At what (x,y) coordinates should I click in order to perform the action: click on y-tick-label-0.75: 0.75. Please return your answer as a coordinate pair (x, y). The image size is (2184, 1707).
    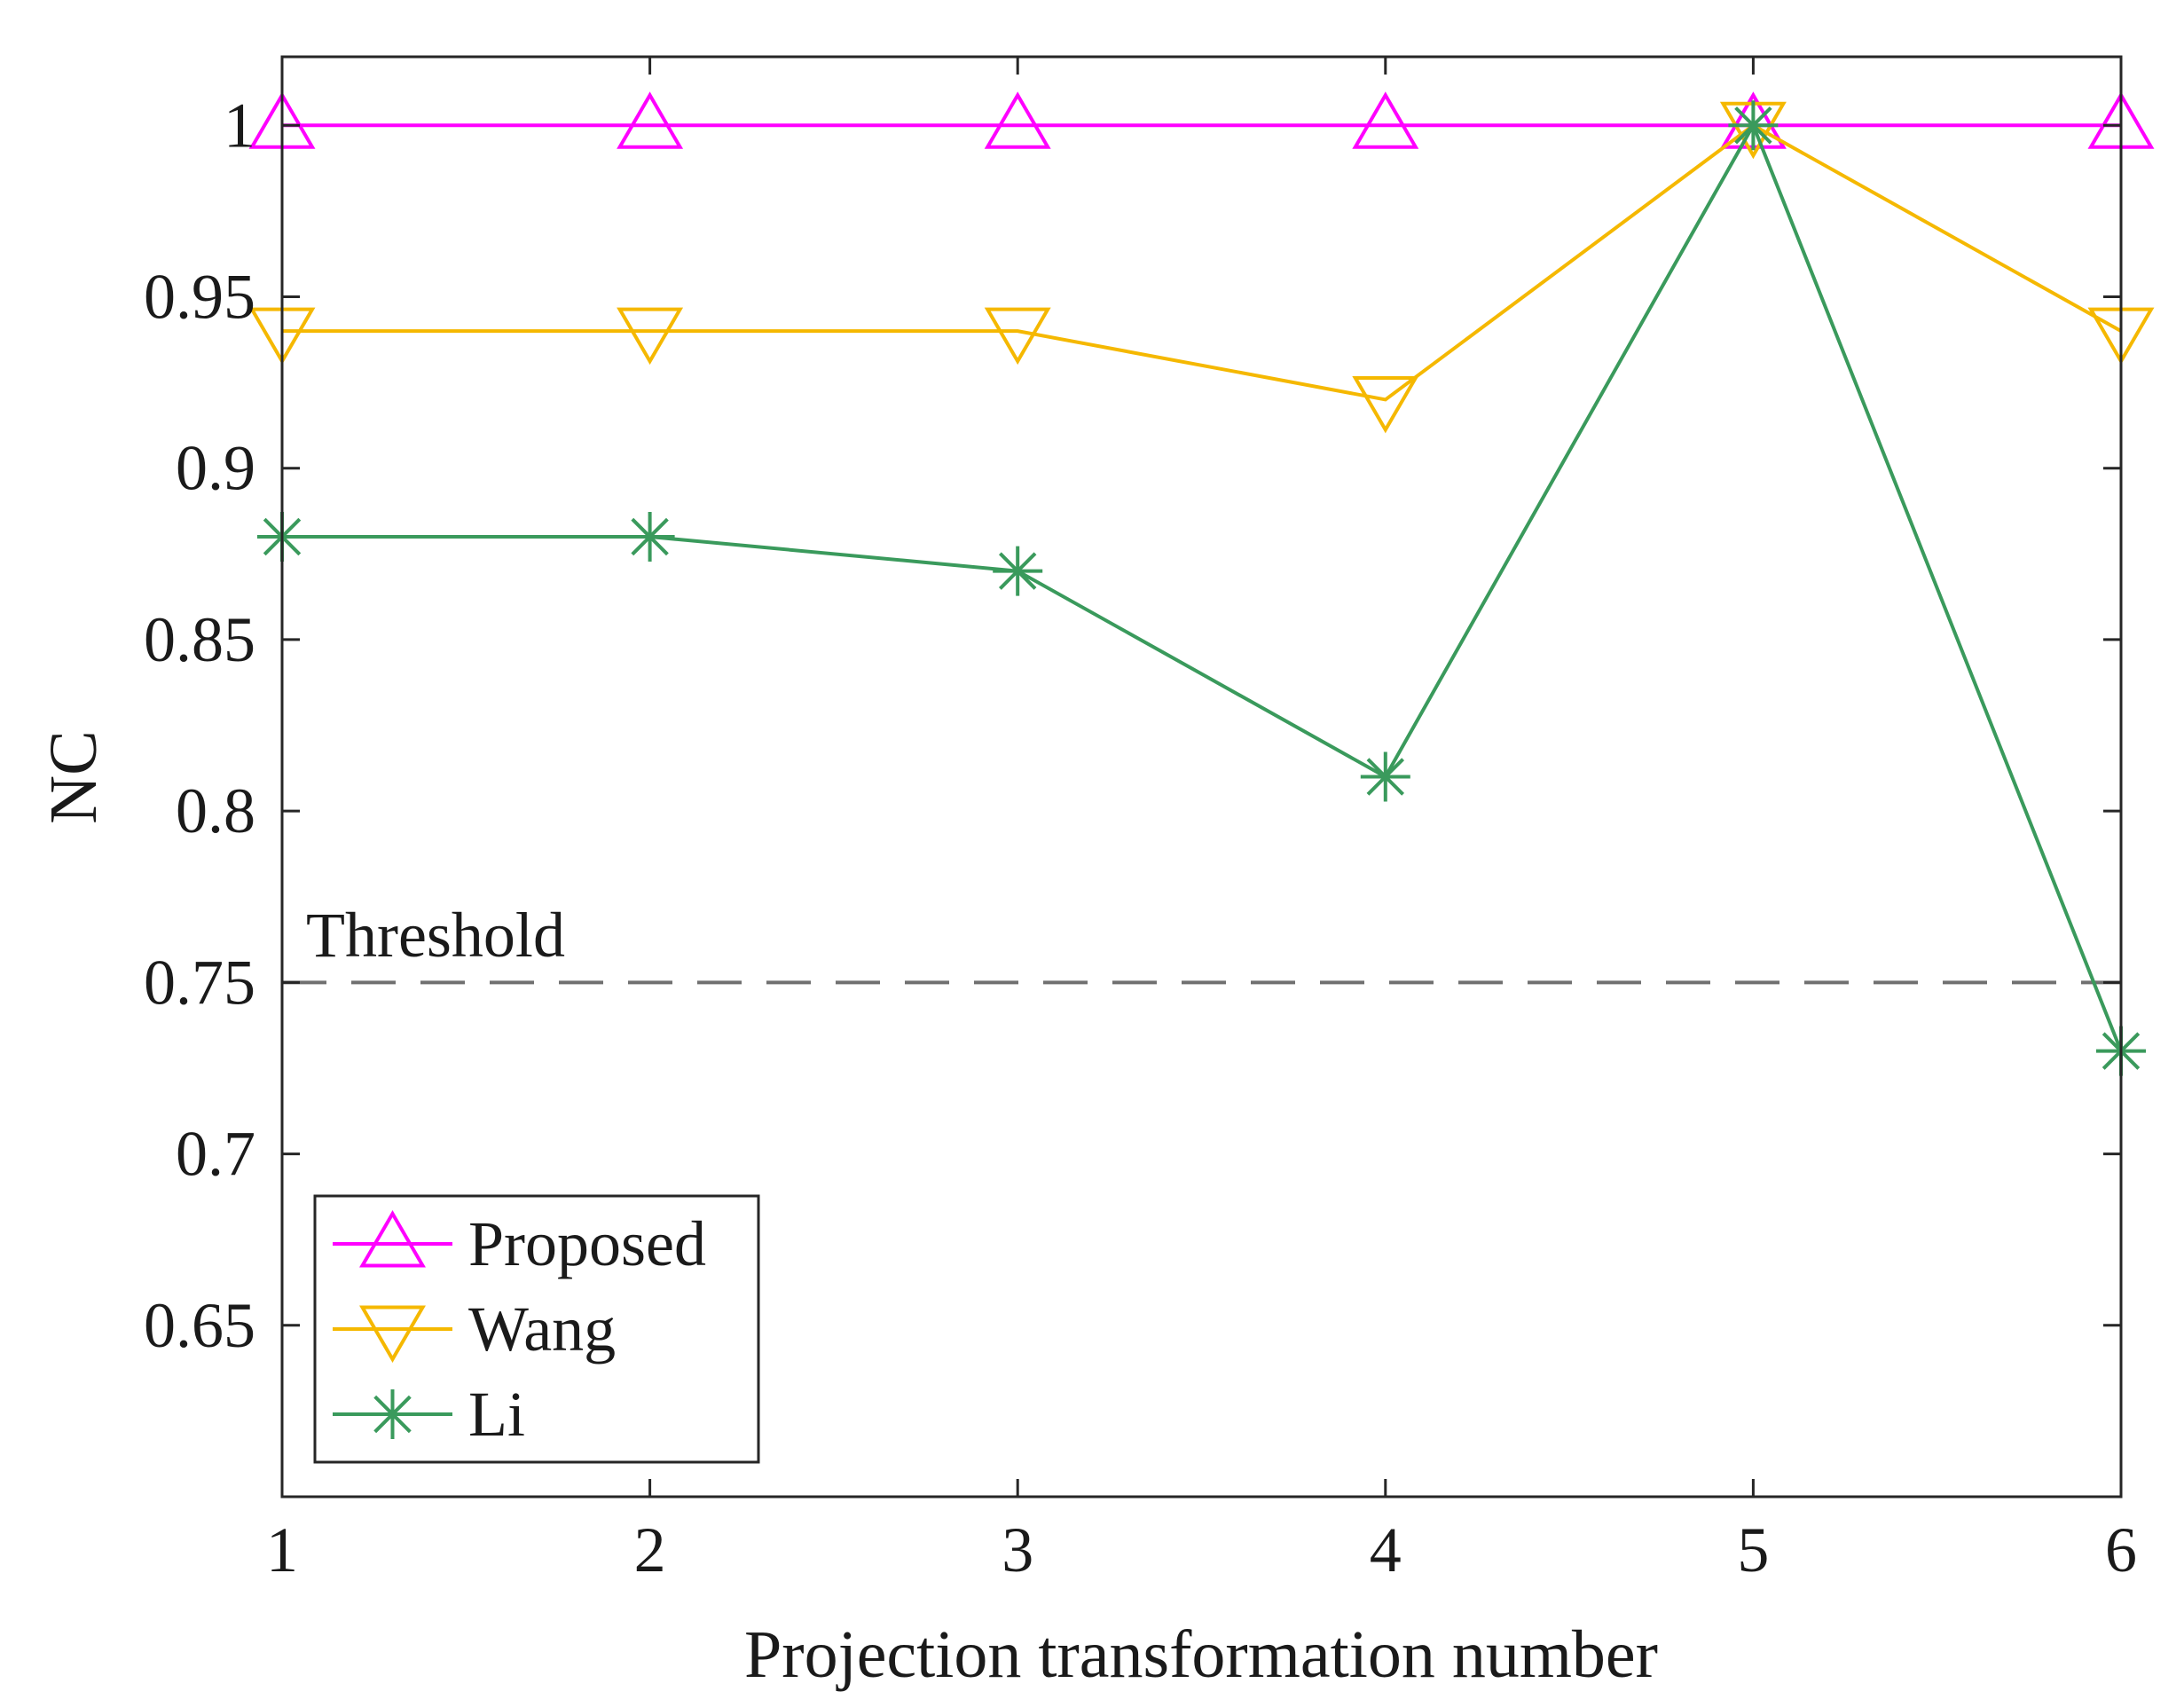
    Looking at the image, I should click on (199, 983).